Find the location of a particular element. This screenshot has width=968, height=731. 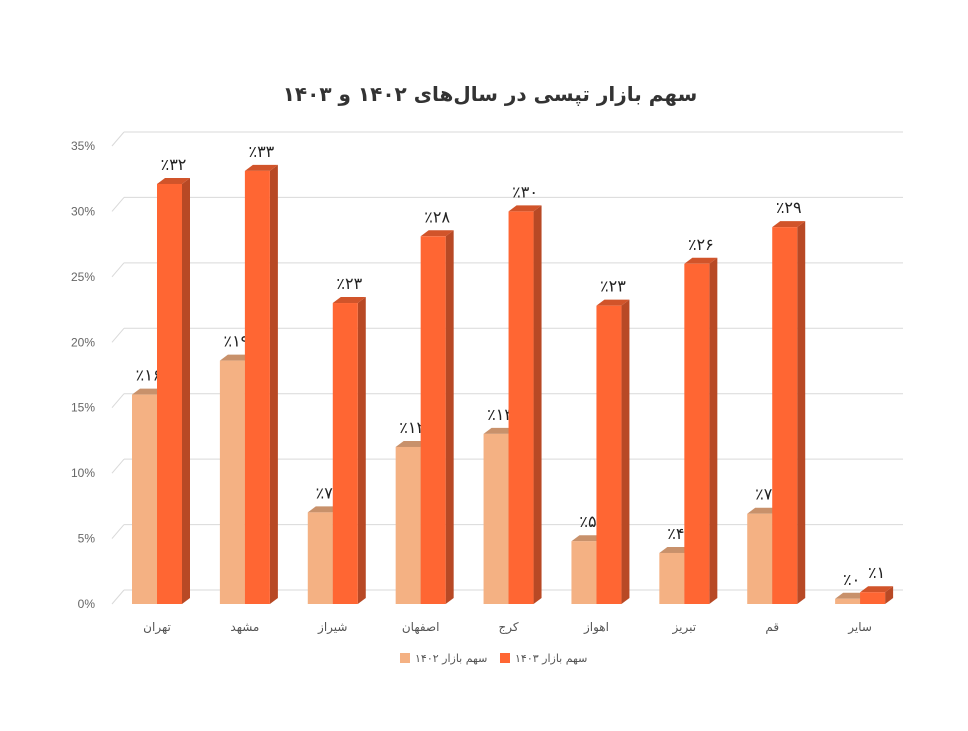

x-tick-label: سایر is located at coordinates (859, 627).